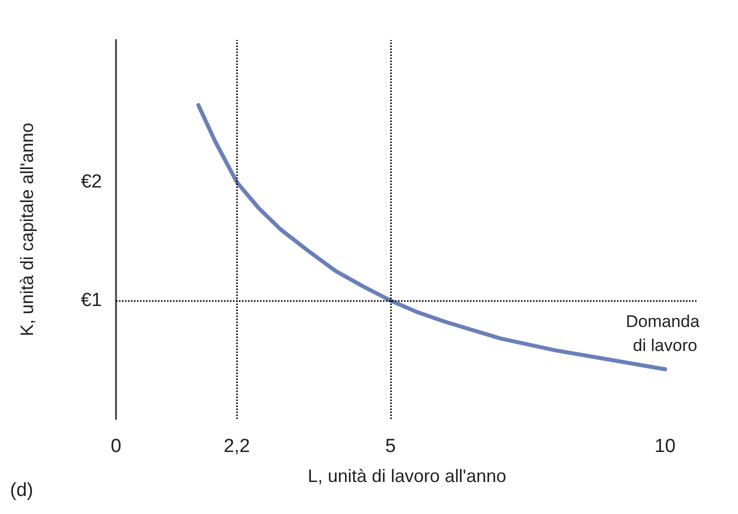 Image resolution: width=738 pixels, height=514 pixels. Describe the element at coordinates (116, 446) in the screenshot. I see `x-tick-label: 0` at that location.